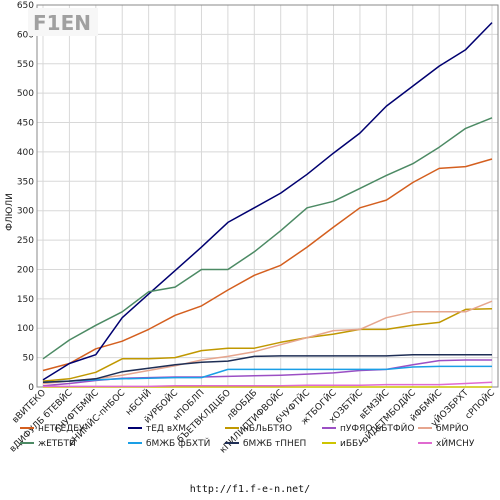 The height and width of the screenshot is (500, 500). What do you see at coordinates (61, 429) in the screenshot?
I see `legend-label: нЕТГЕДЕУ` at bounding box center [61, 429].